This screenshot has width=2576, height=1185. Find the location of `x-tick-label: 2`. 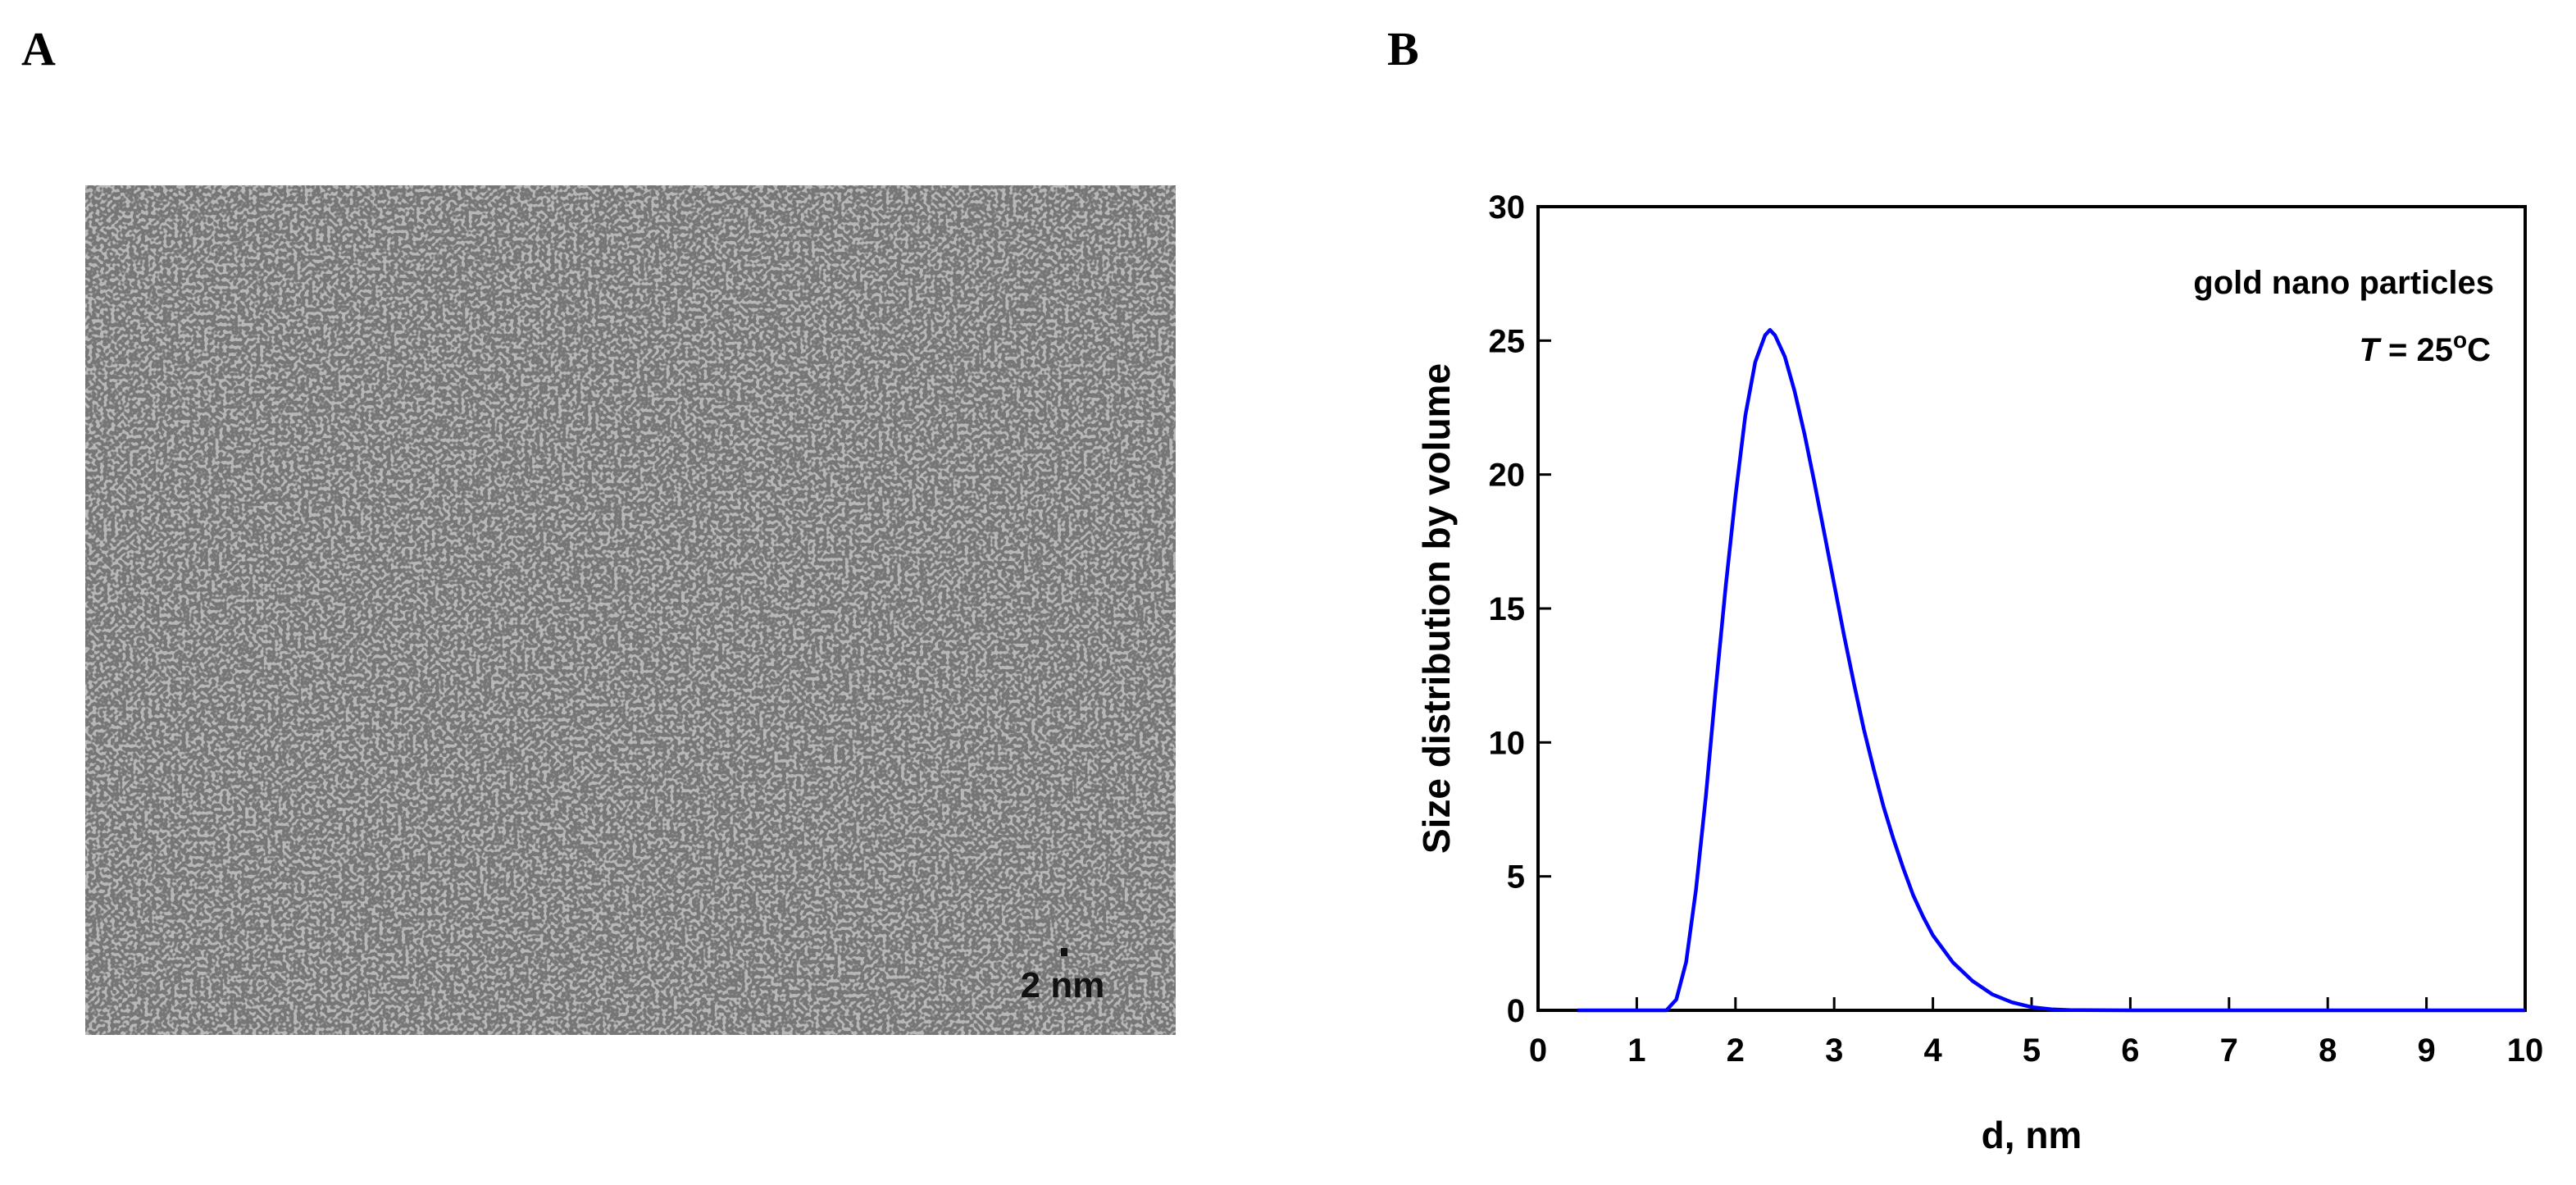

x-tick-label: 2 is located at coordinates (1736, 1050).